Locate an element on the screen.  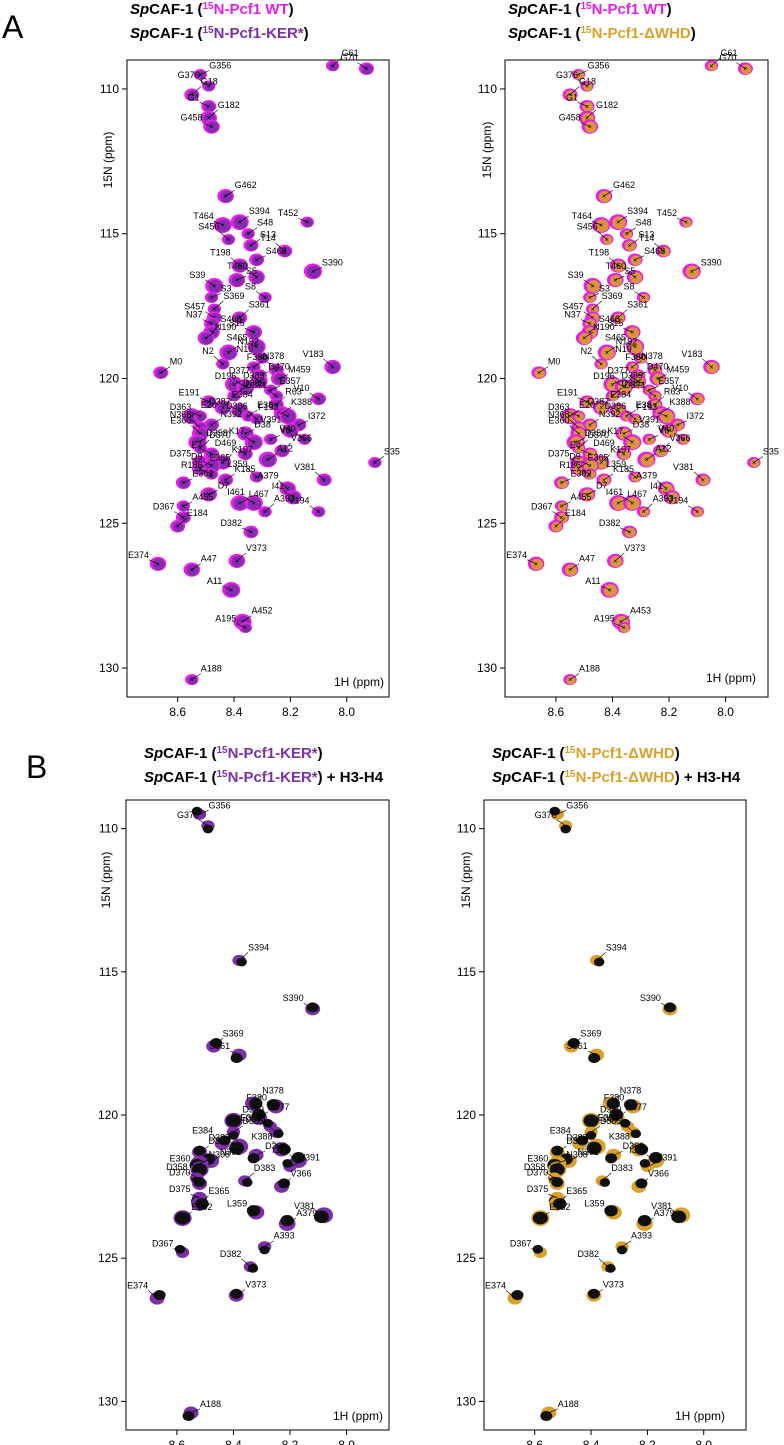
y-tick-label: 130 is located at coordinates (487, 668).